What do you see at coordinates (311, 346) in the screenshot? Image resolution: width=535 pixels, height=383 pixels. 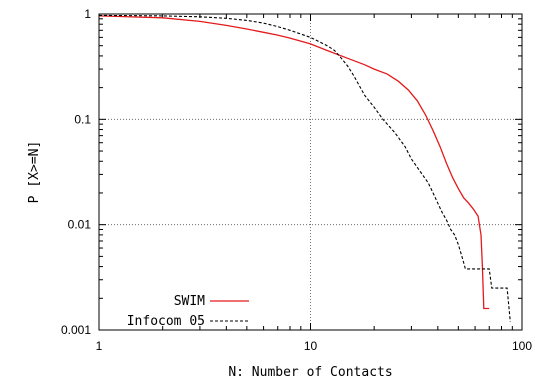 I see `x-tick-label: 10` at bounding box center [311, 346].